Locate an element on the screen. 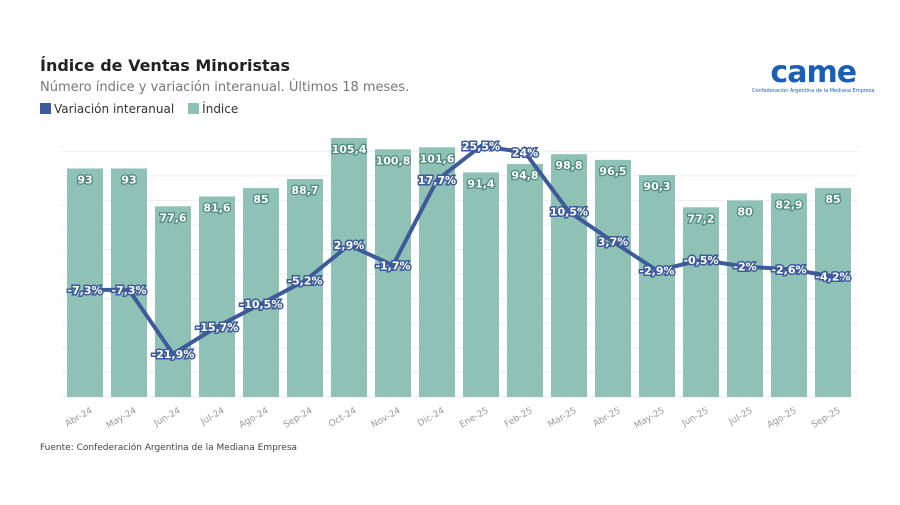 This screenshot has height=505, width=900. legend-label: Índice is located at coordinates (220, 109).